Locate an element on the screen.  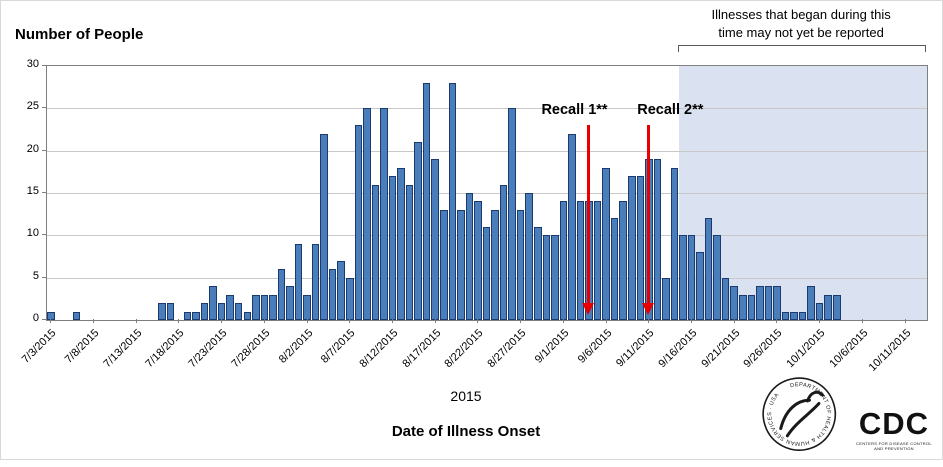
y-axis-tick-label: 25 is located at coordinates (32, 106).